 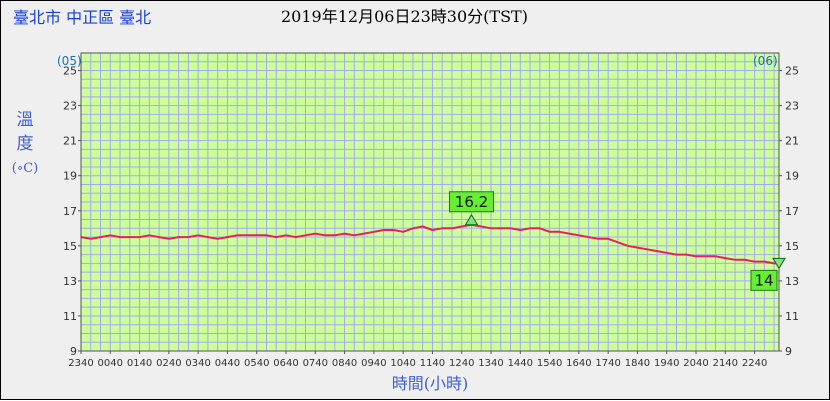 What do you see at coordinates (70, 211) in the screenshot?
I see `y-tick-label-left: 17` at bounding box center [70, 211].